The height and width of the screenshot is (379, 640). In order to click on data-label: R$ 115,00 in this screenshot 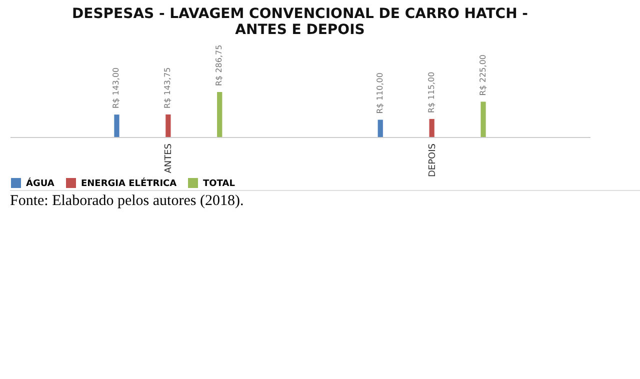, I will do `click(431, 92)`.